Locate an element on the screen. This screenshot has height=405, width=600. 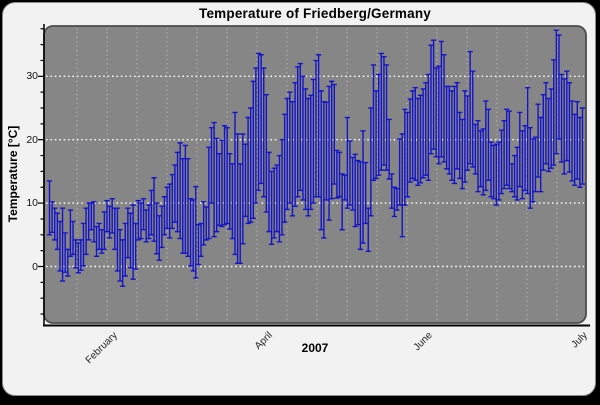
y-tick-label: 30 is located at coordinates (32, 76).